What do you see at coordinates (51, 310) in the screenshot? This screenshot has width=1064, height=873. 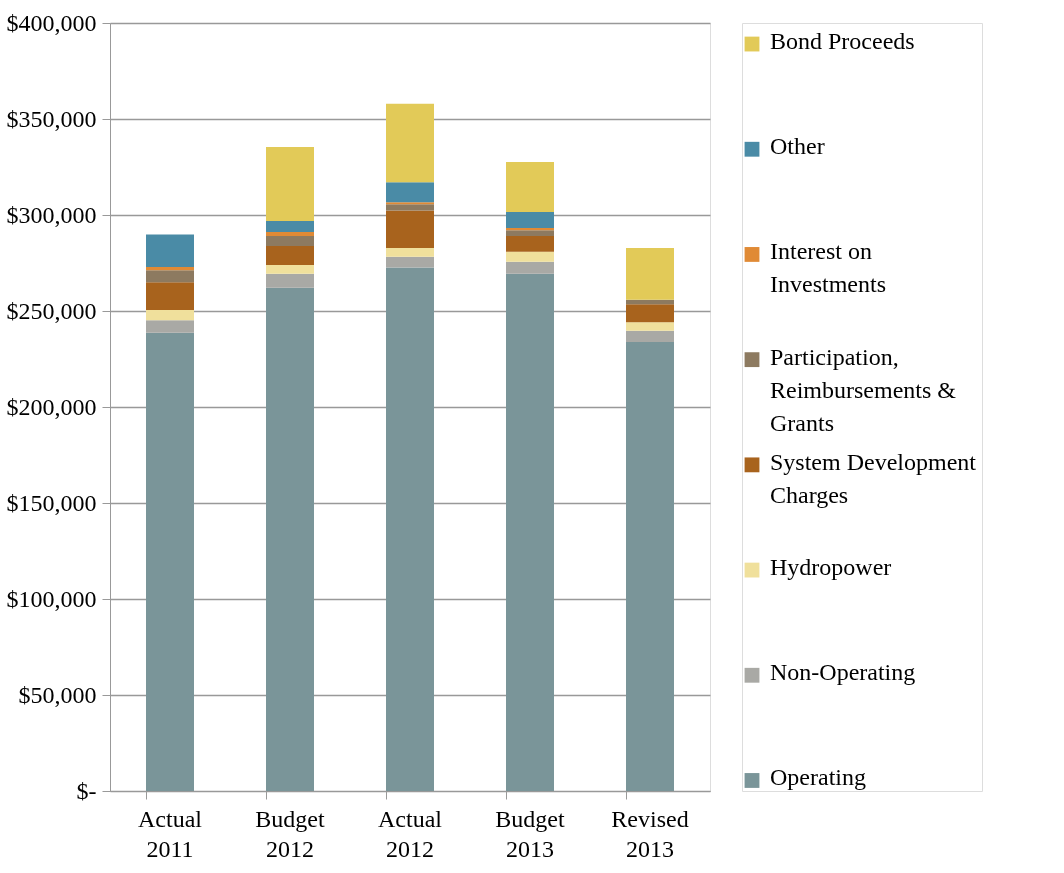 I see `y-tick-label: $250,000` at bounding box center [51, 310].